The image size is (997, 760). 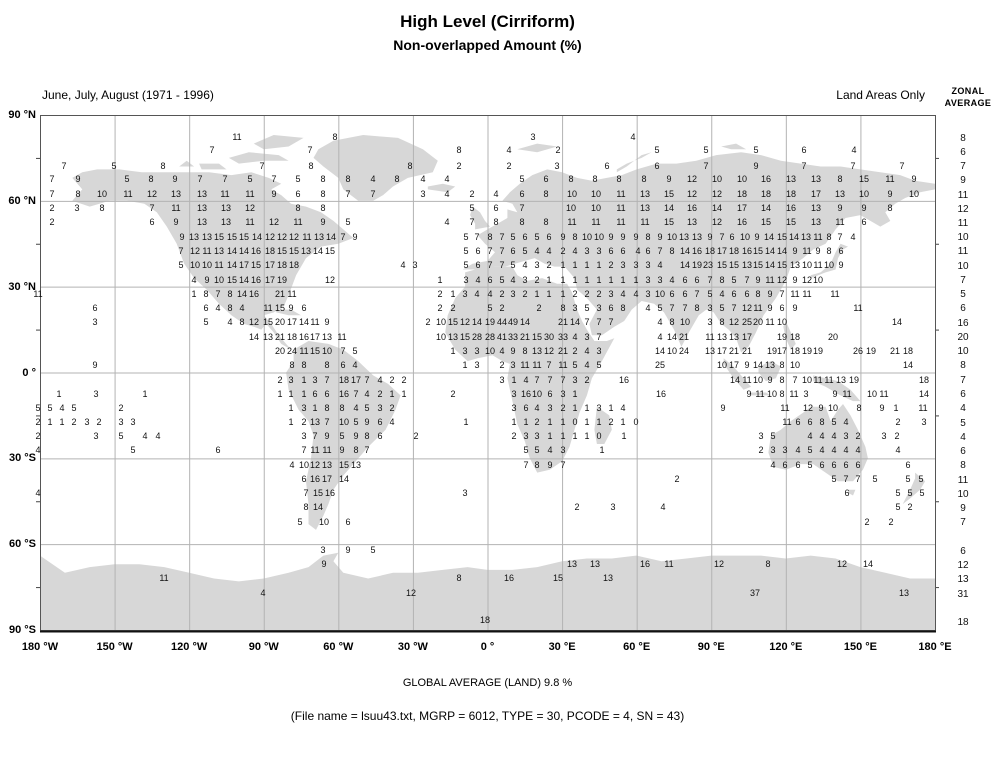 What do you see at coordinates (213, 259) in the screenshot?
I see `landmass-north-america` at bounding box center [213, 259].